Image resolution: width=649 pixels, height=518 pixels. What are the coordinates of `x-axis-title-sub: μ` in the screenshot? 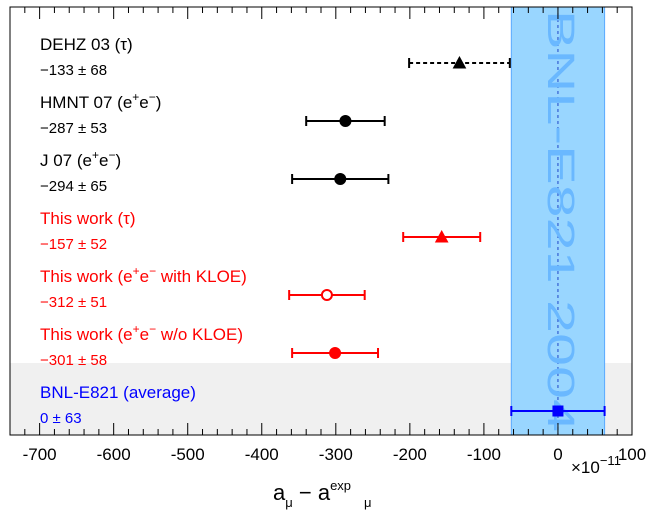 It's located at (368, 502).